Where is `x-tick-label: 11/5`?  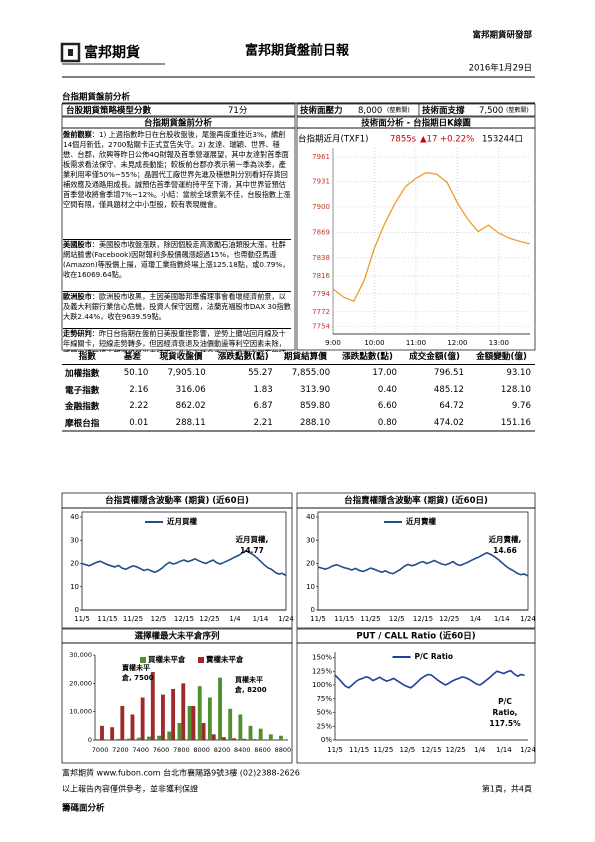 x-tick-label: 11/5 is located at coordinates (335, 750).